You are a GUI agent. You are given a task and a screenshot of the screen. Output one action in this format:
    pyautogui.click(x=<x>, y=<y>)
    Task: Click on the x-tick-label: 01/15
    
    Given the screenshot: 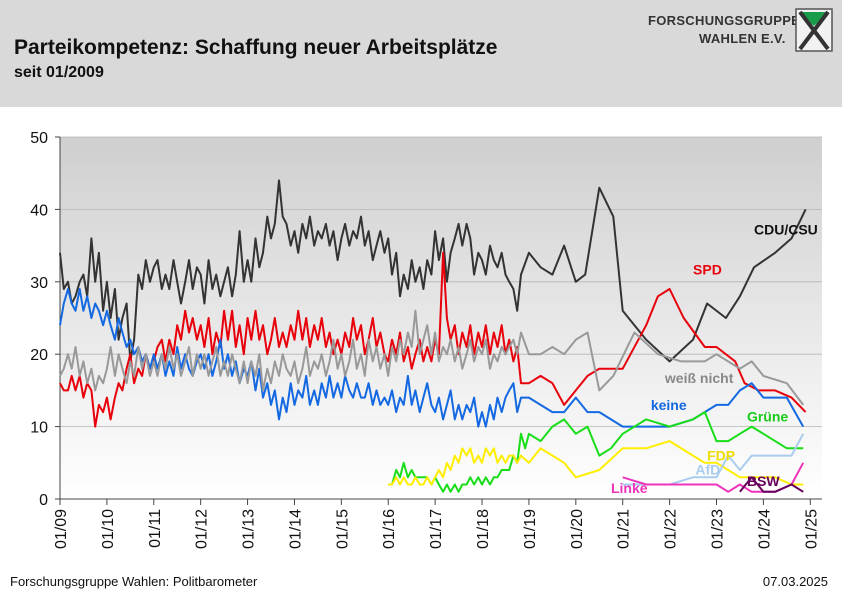 What is the action you would take?
    pyautogui.click(x=342, y=529)
    